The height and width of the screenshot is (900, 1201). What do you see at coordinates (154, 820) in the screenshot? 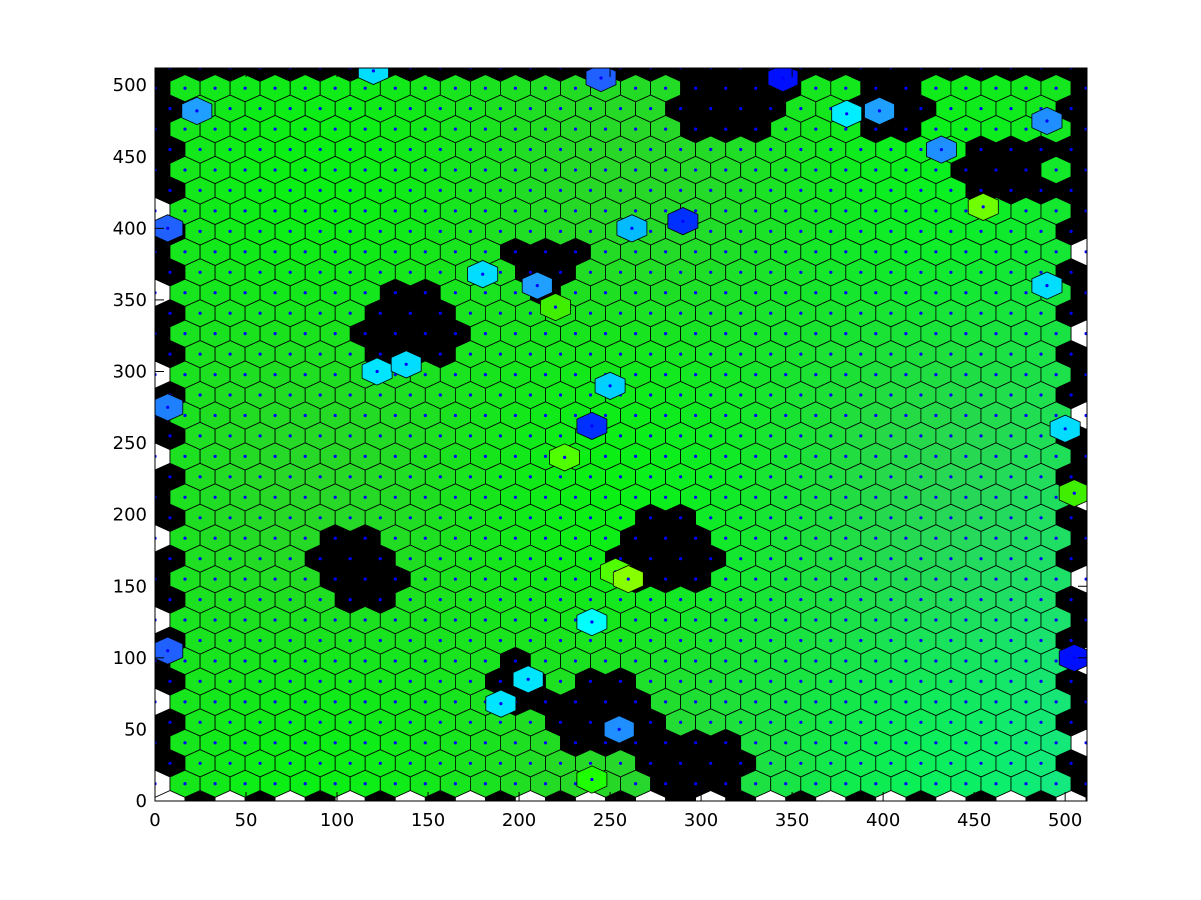
I see `x-tick-label: 0` at bounding box center [154, 820].